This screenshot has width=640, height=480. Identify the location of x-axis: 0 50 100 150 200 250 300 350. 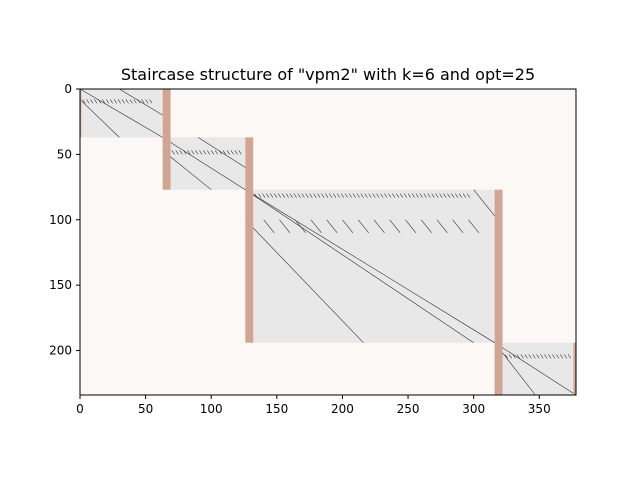
(313, 405).